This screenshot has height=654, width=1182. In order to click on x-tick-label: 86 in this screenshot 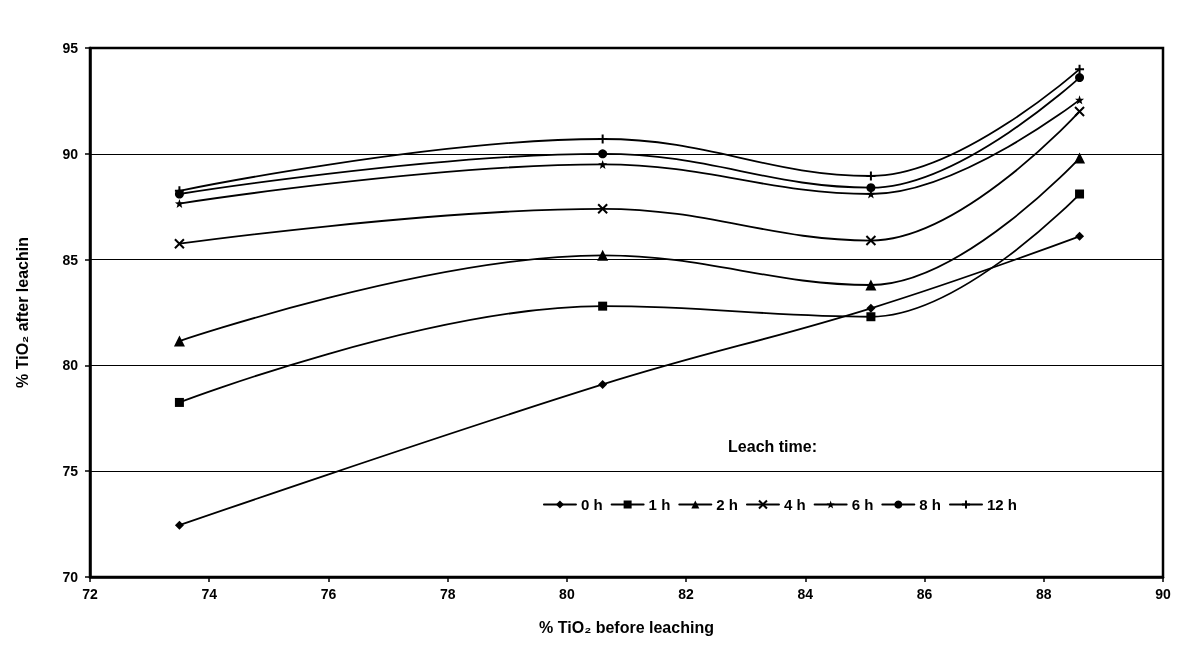, I will do `click(924, 594)`.